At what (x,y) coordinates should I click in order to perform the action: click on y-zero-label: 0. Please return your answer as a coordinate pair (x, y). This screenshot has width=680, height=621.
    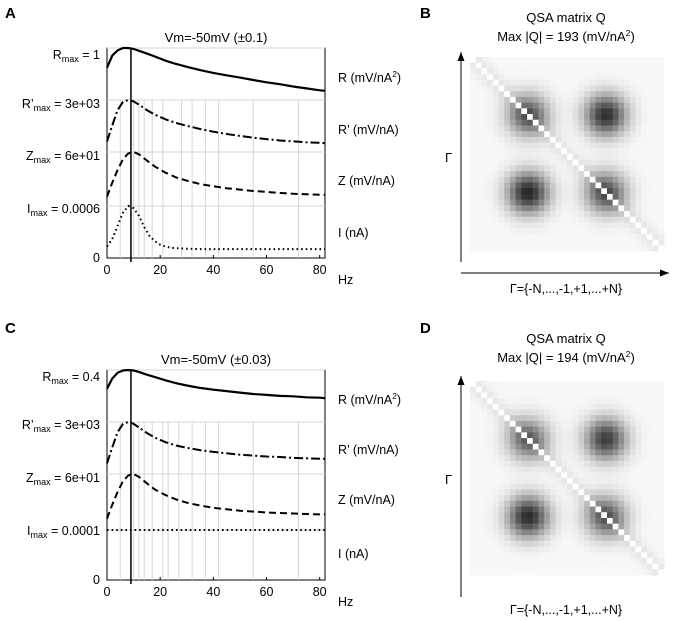
    Looking at the image, I should click on (96, 258).